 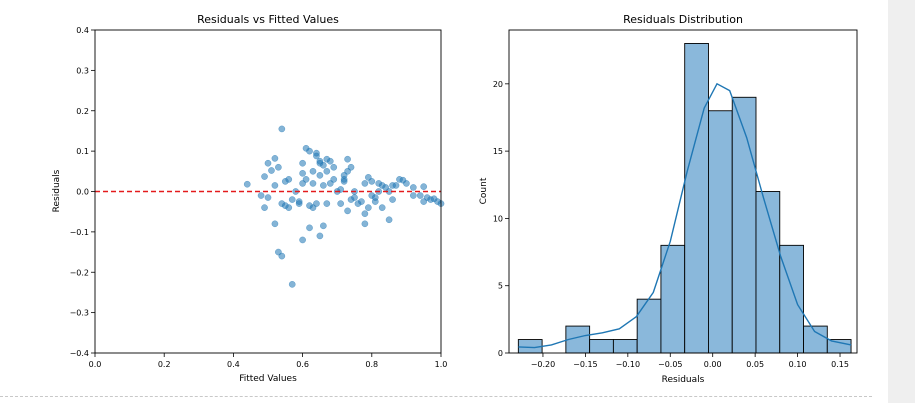 I want to click on chart-title: Residuals Distribution, so click(x=683, y=19).